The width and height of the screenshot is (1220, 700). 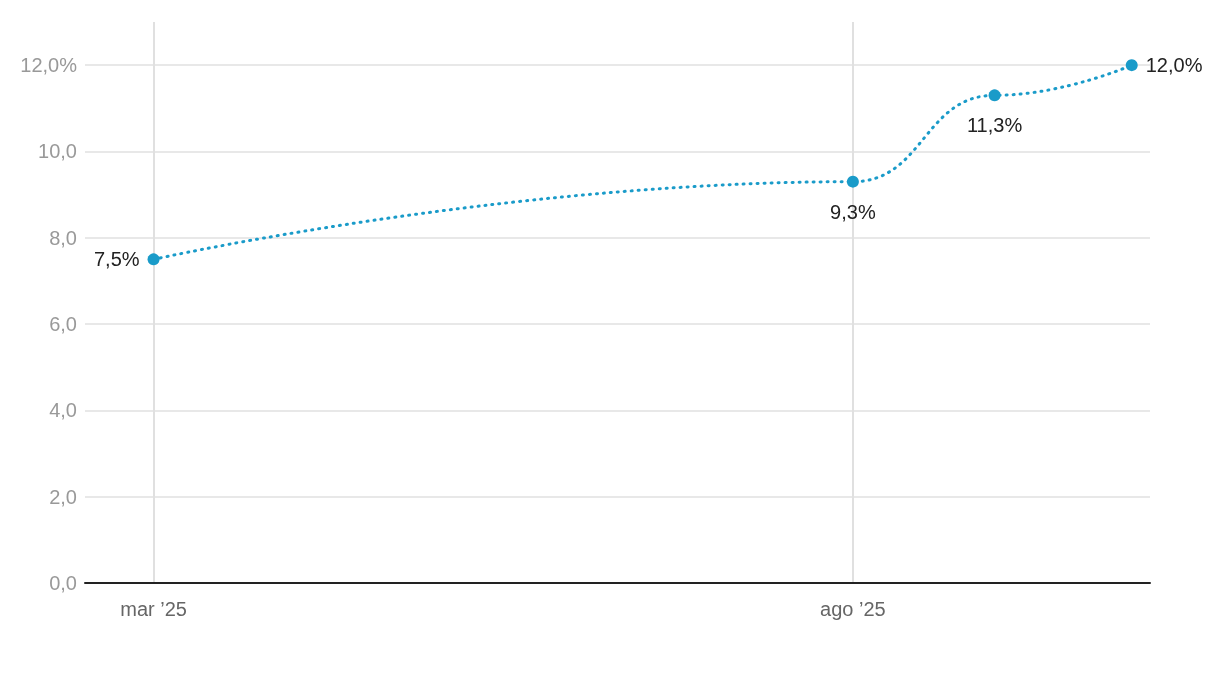 What do you see at coordinates (116, 259) in the screenshot?
I see `data-label: 7,5%` at bounding box center [116, 259].